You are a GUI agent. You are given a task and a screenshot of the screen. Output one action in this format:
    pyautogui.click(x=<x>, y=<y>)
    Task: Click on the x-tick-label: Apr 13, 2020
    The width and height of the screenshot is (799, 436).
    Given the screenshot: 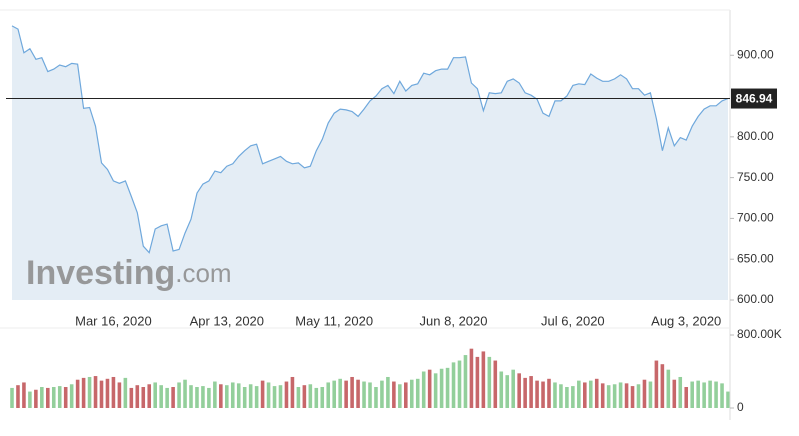 What is the action you would take?
    pyautogui.click(x=227, y=320)
    